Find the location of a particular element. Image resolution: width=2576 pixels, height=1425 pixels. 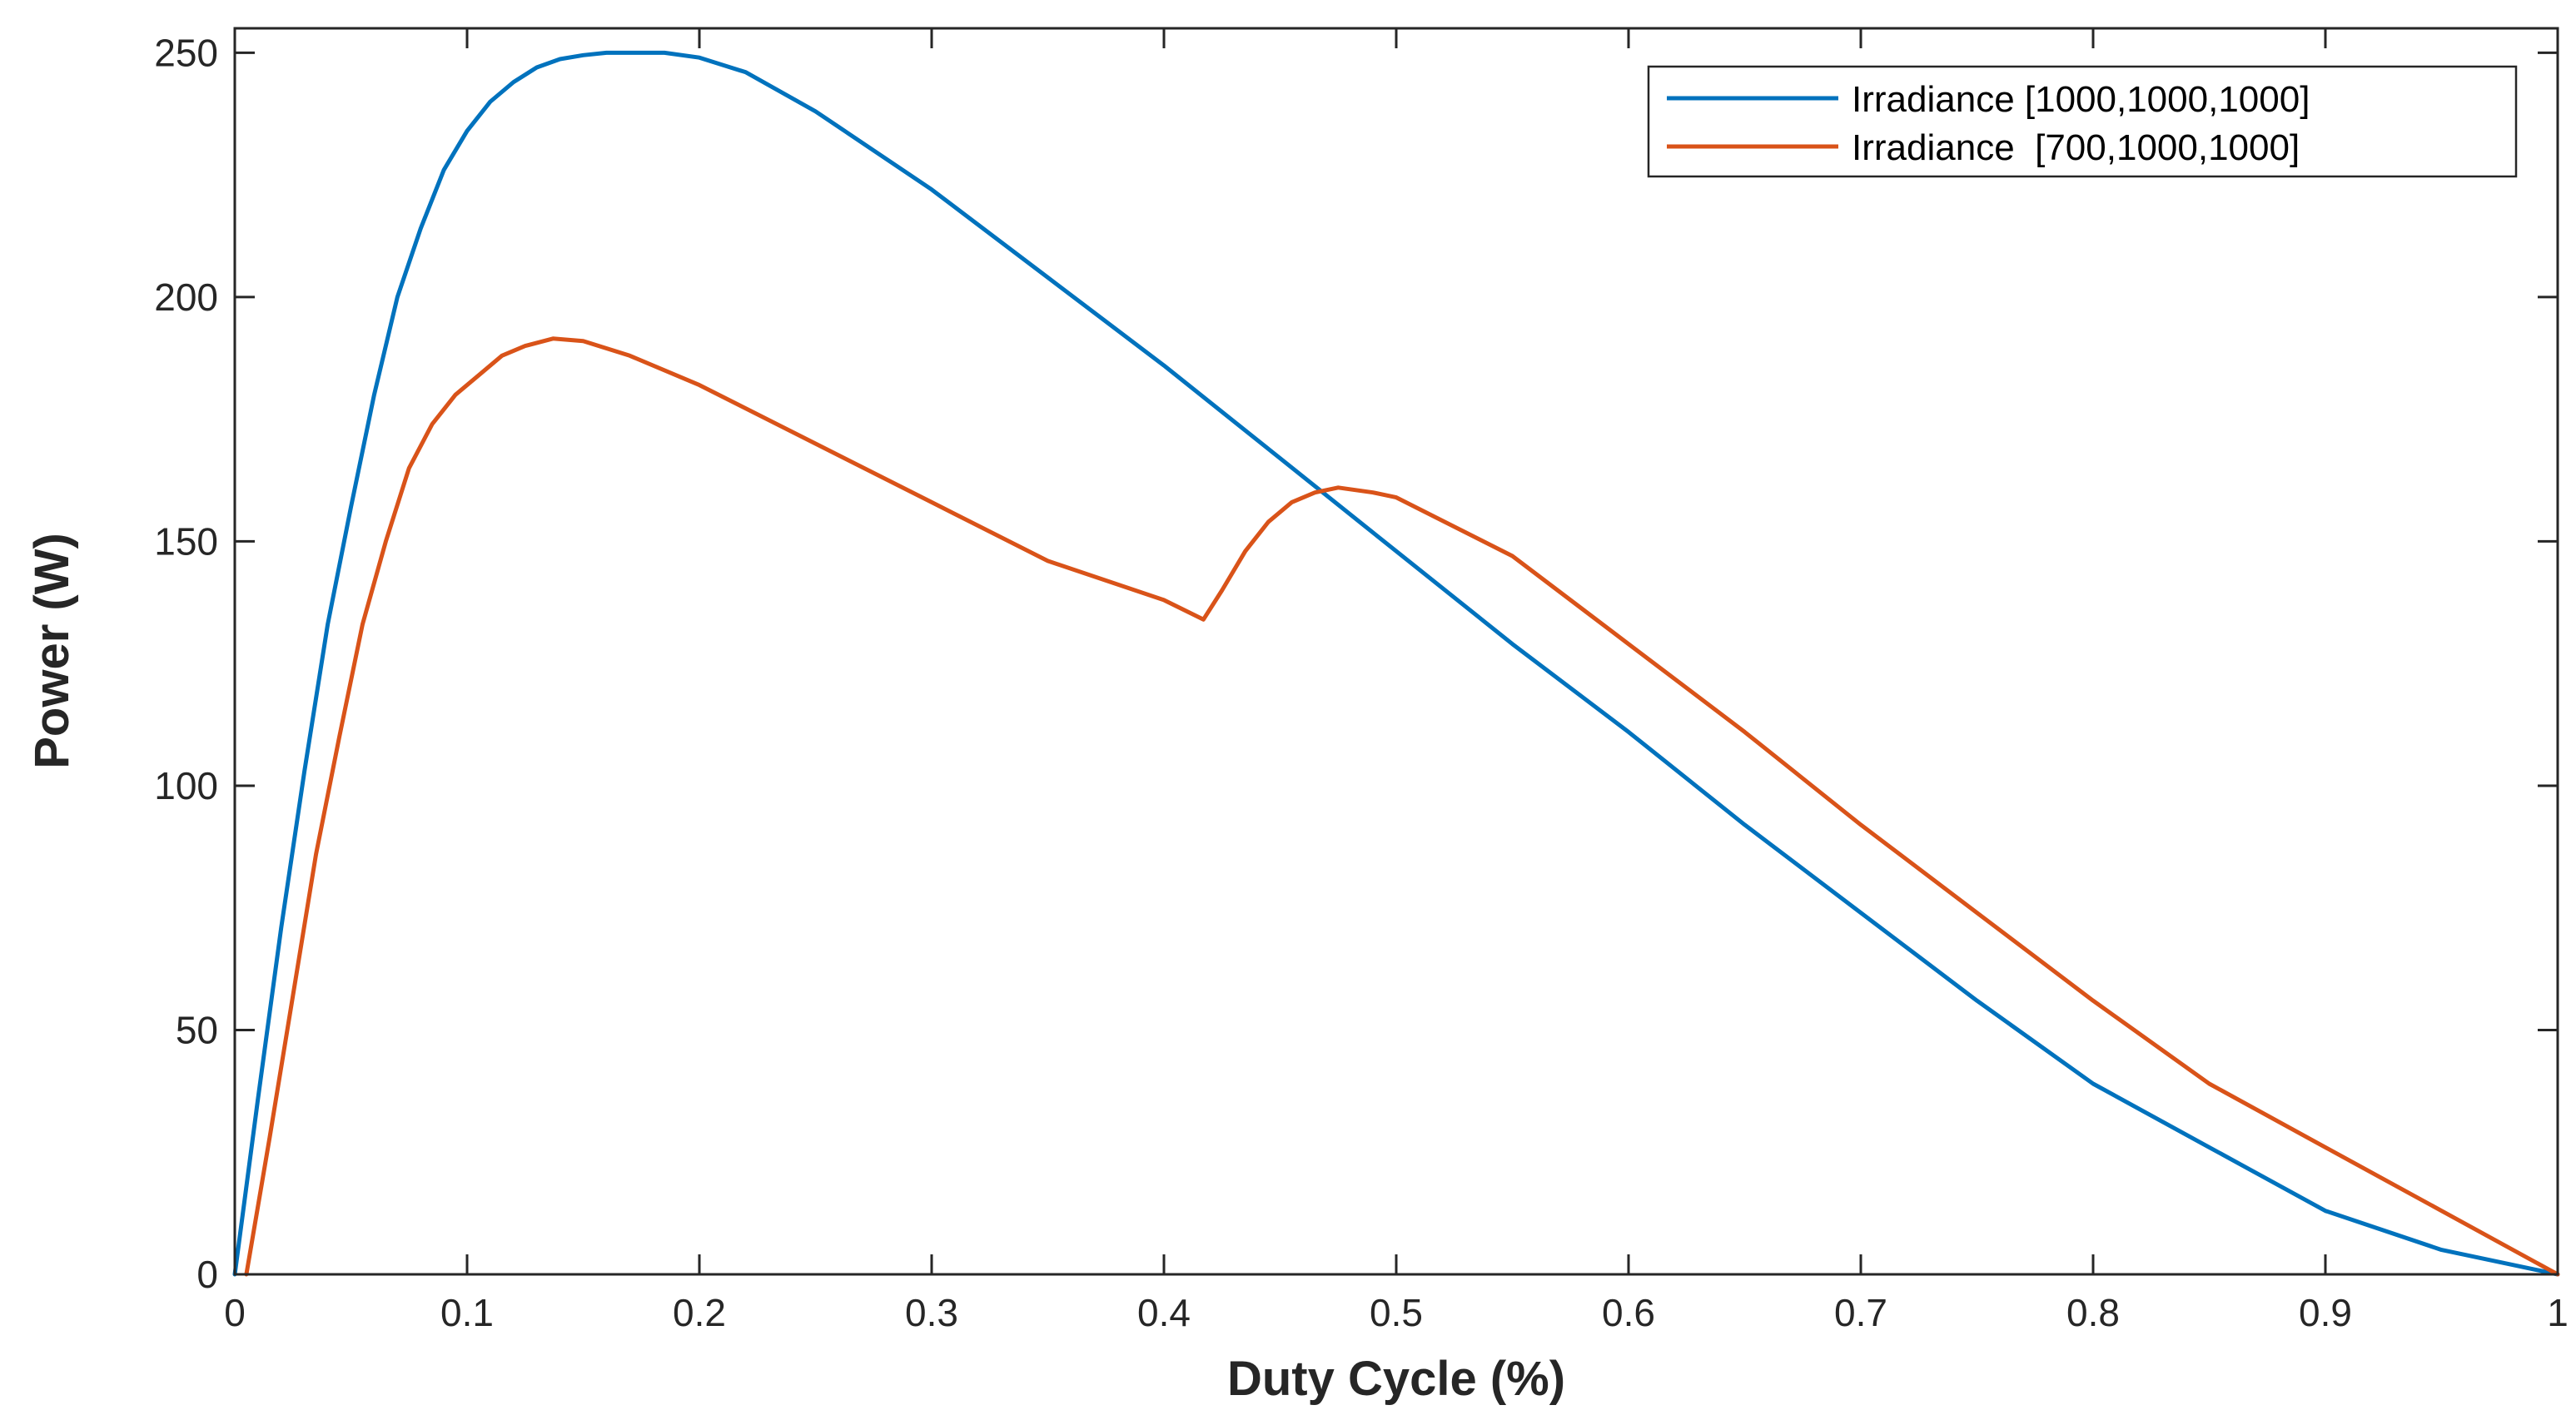

x-tick-label: 0.2 is located at coordinates (699, 1312).